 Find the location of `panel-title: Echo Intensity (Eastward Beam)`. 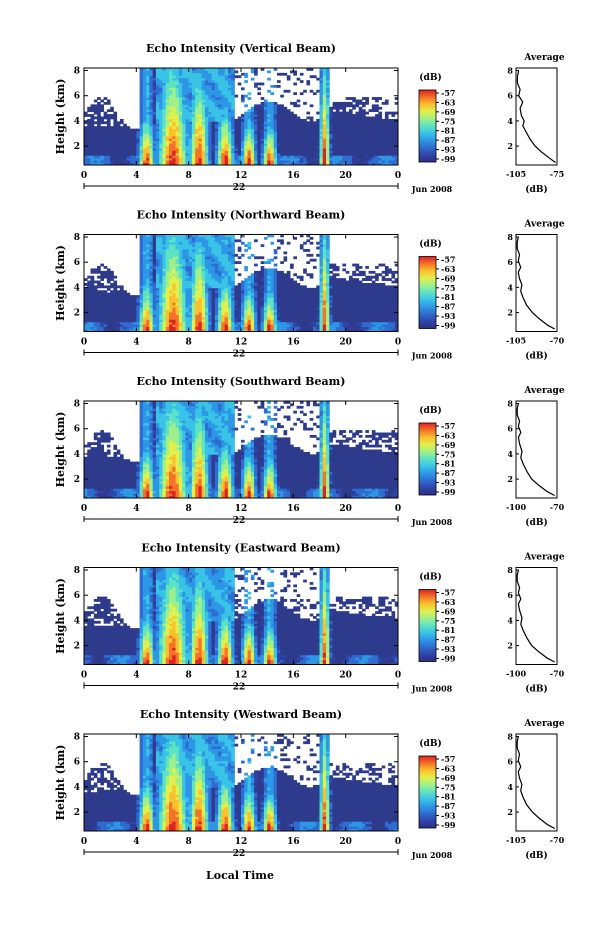

panel-title: Echo Intensity (Eastward Beam) is located at coordinates (240, 548).